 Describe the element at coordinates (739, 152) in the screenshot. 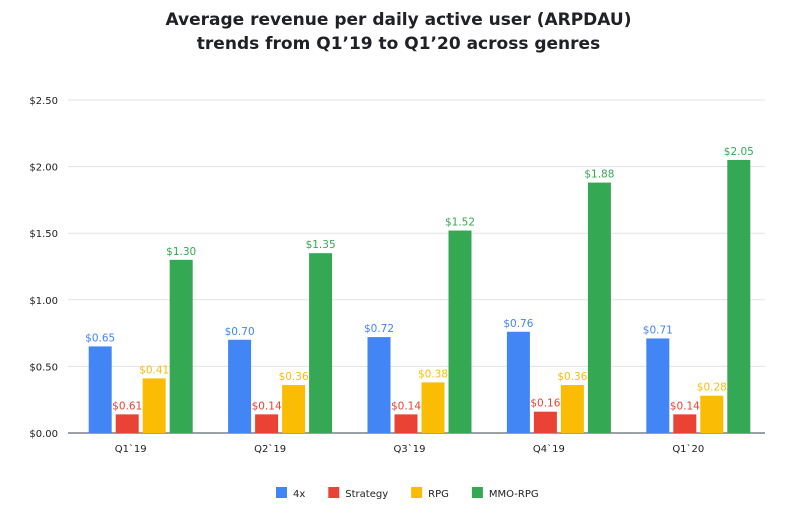

I see `data-label: $2.05` at that location.